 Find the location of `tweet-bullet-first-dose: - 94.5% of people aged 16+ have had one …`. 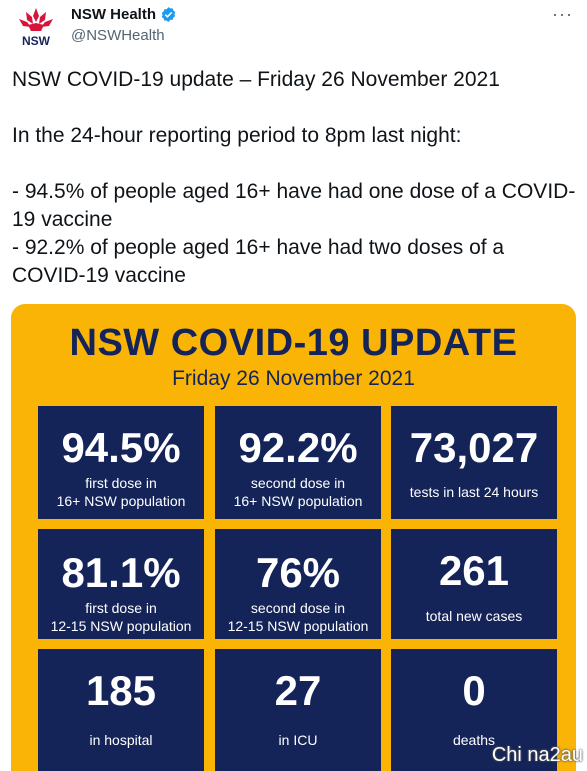

tweet-bullet-first-dose: - 94.5% of people aged 16+ have had one … is located at coordinates (294, 205).